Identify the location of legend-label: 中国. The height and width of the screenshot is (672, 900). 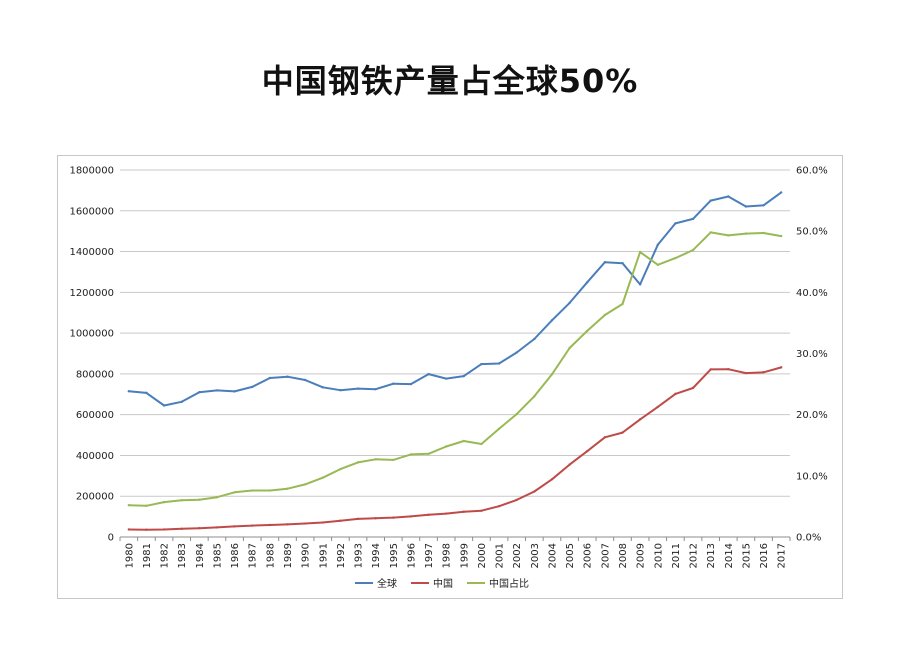
(443, 583).